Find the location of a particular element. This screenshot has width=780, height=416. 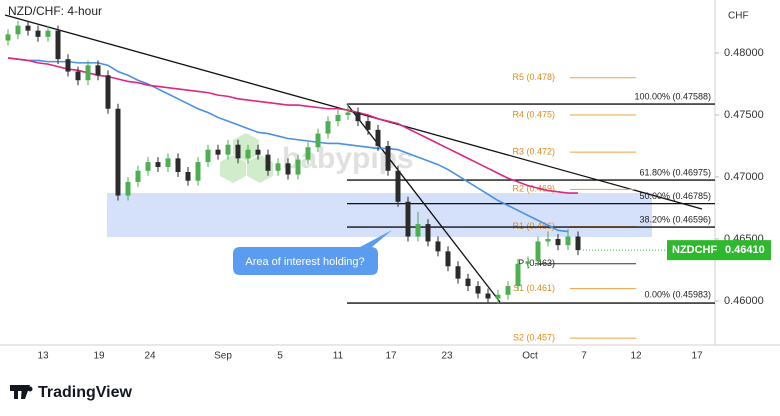

price-tag-value: 0.46410 is located at coordinates (745, 250).